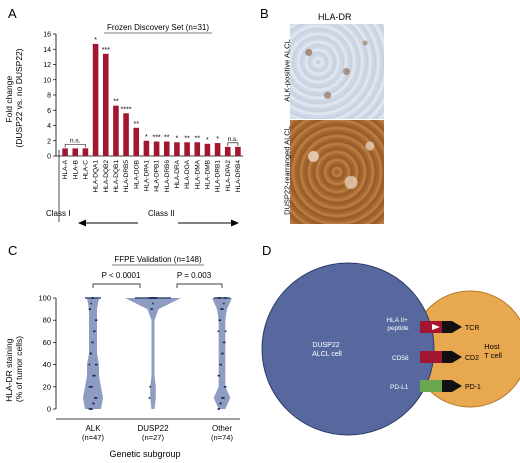  I want to click on category-label: HLA-DQB2, so click(106, 176).